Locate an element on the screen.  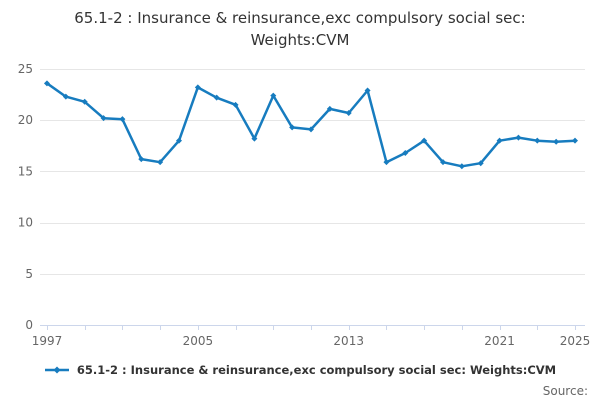
x-axis-label: 2005 is located at coordinates (198, 341).